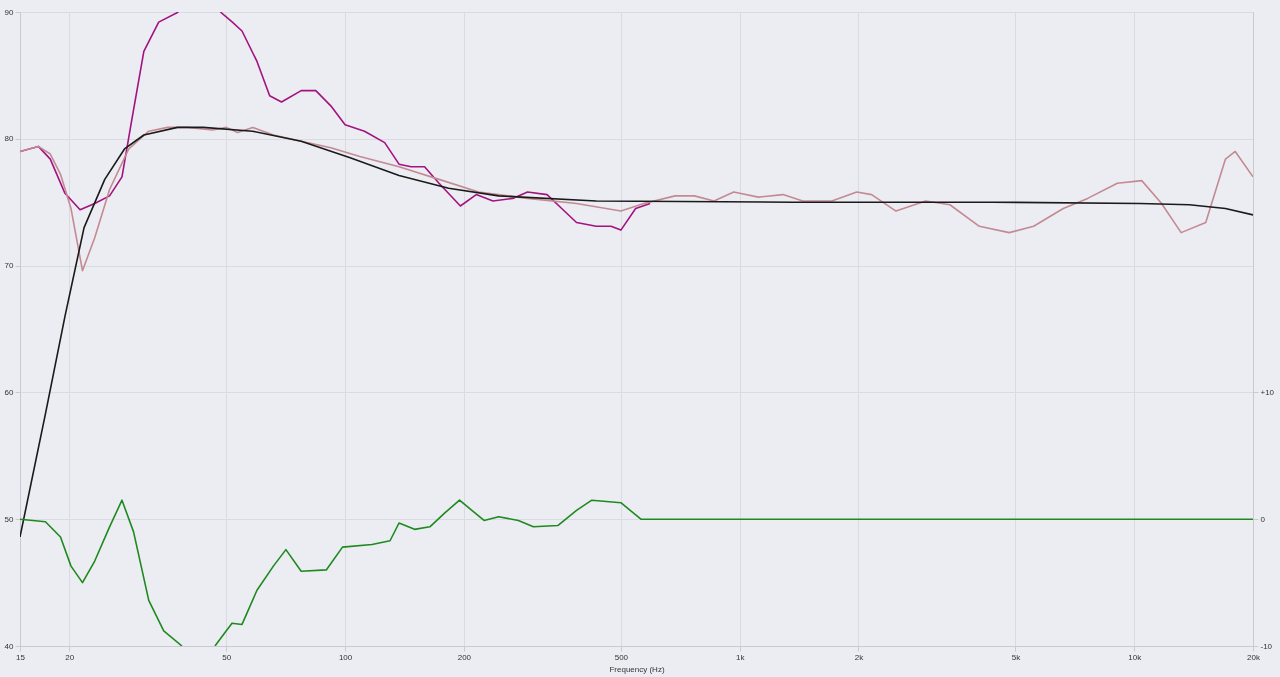  What do you see at coordinates (1267, 392) in the screenshot?
I see `y2-tick-label: +10` at bounding box center [1267, 392].